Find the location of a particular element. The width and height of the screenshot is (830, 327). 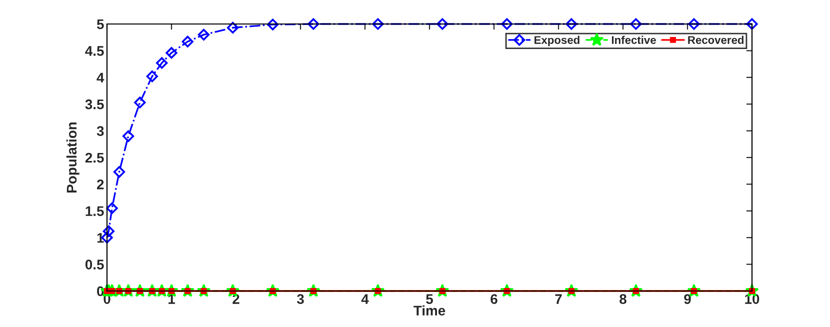

x-tick-label: 6 is located at coordinates (494, 299).